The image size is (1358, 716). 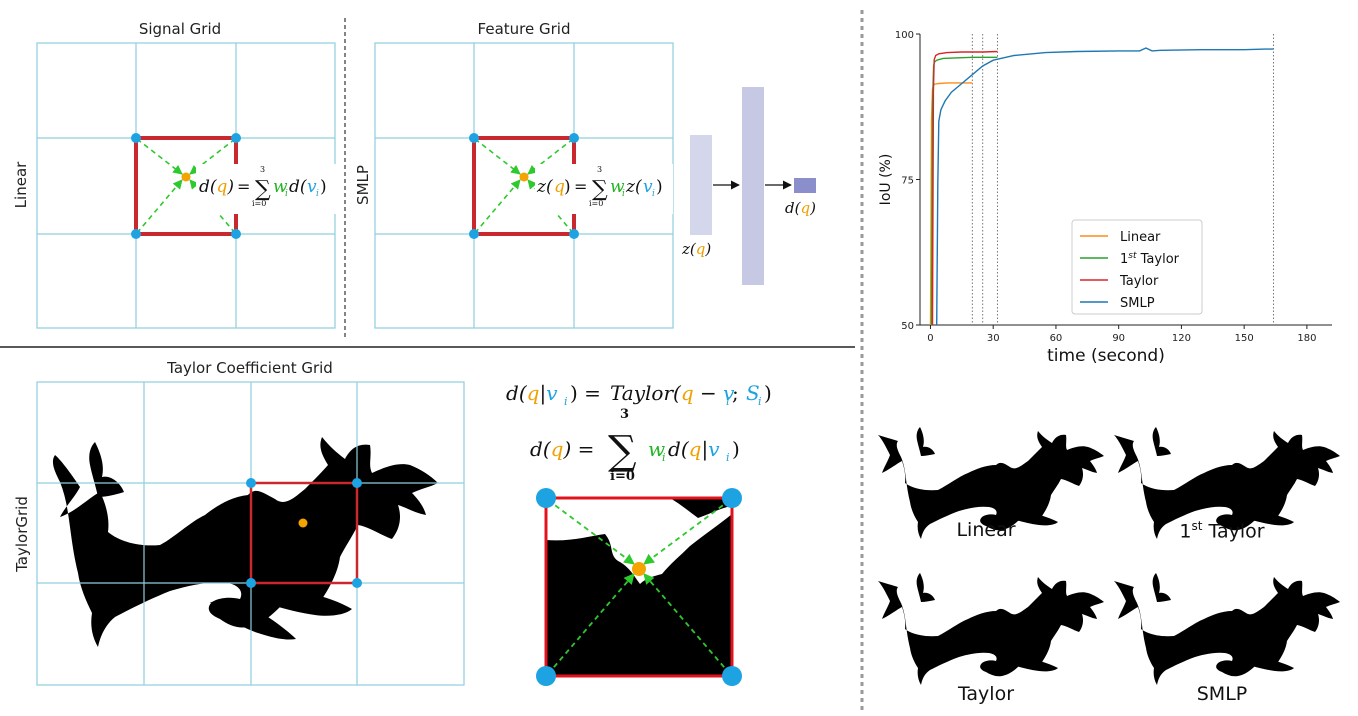 What do you see at coordinates (672, 393) in the screenshot?
I see `svg-text: Taylor(q − v` at bounding box center [672, 393].